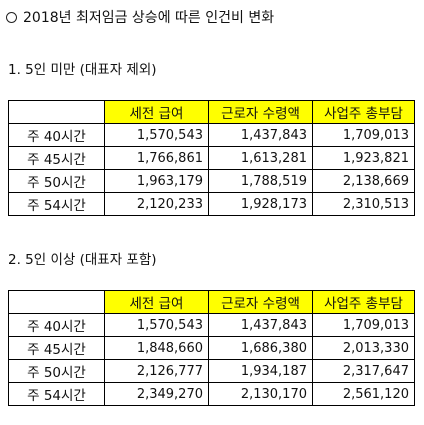 The width and height of the screenshot is (424, 425). Describe the element at coordinates (156, 181) in the screenshot. I see `gross-pay-cell: 1,963,179` at that location.